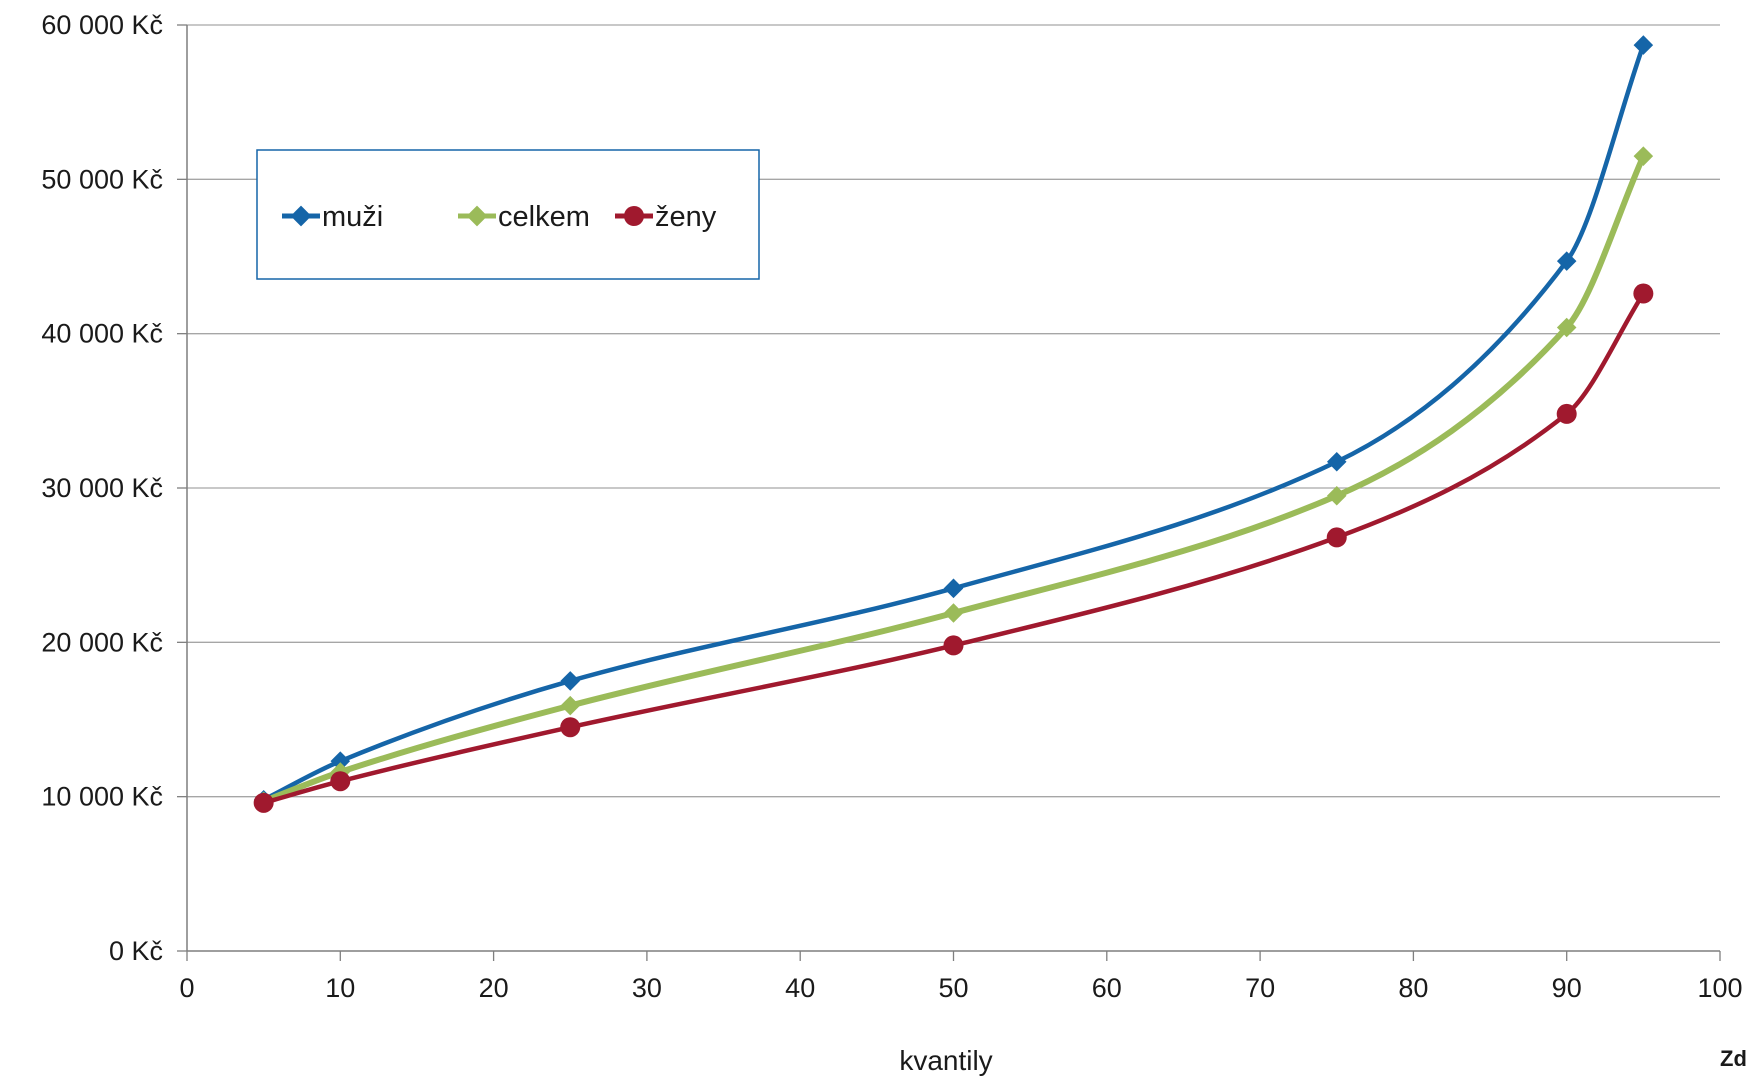 The height and width of the screenshot is (1083, 1749). I want to click on y-tick-label: 30 000 Kč, so click(102, 488).